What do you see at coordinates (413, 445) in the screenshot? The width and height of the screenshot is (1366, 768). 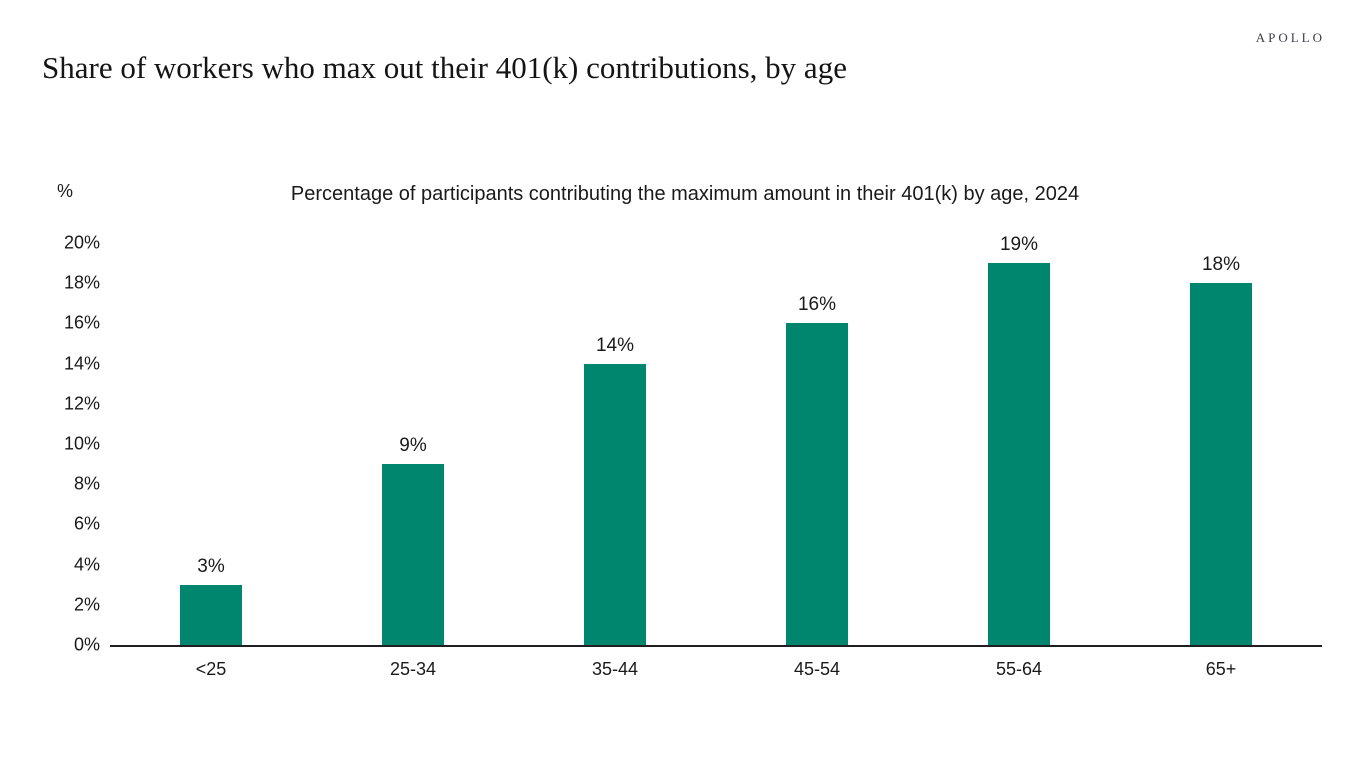 I see `bar-value-label: 9%` at bounding box center [413, 445].